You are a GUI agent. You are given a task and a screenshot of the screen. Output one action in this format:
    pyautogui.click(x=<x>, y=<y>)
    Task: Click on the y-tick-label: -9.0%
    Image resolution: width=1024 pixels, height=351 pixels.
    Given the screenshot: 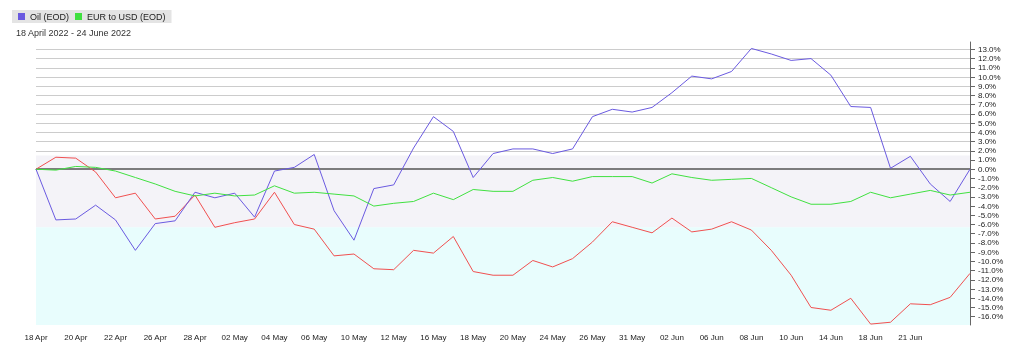 What is the action you would take?
    pyautogui.click(x=988, y=252)
    